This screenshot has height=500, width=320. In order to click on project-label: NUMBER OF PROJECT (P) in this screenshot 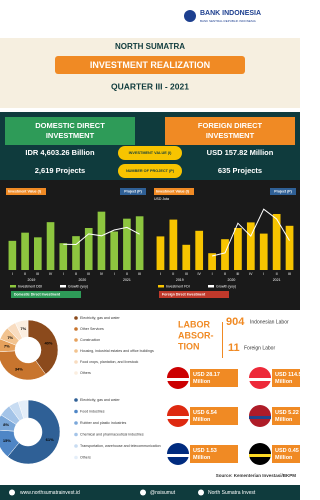, I will do `click(150, 171)`.